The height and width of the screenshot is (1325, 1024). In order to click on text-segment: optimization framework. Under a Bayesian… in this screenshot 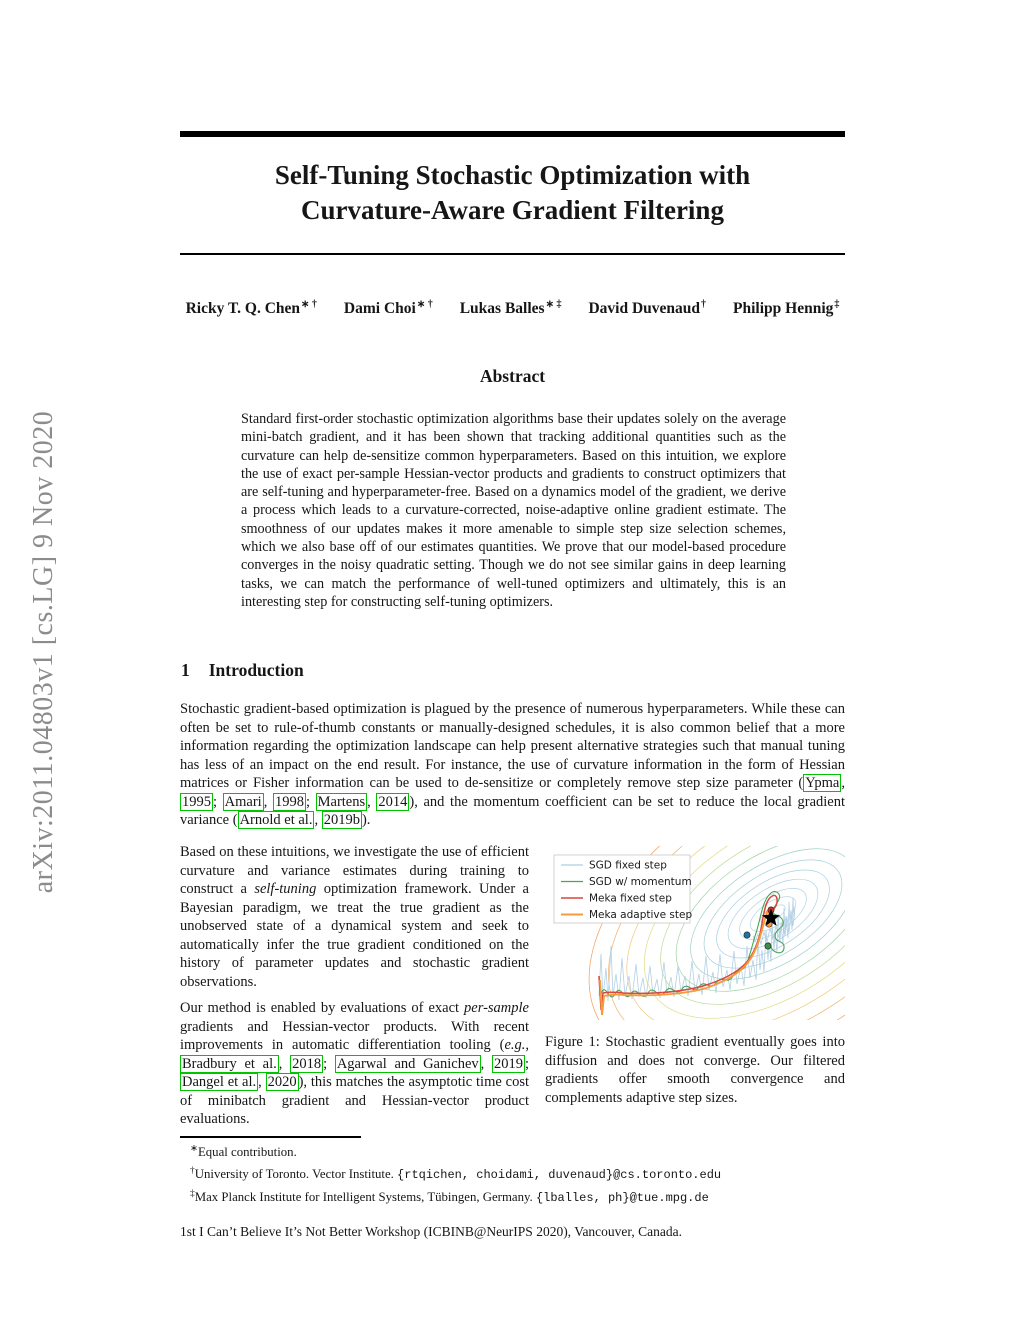, I will do `click(354, 935)`.